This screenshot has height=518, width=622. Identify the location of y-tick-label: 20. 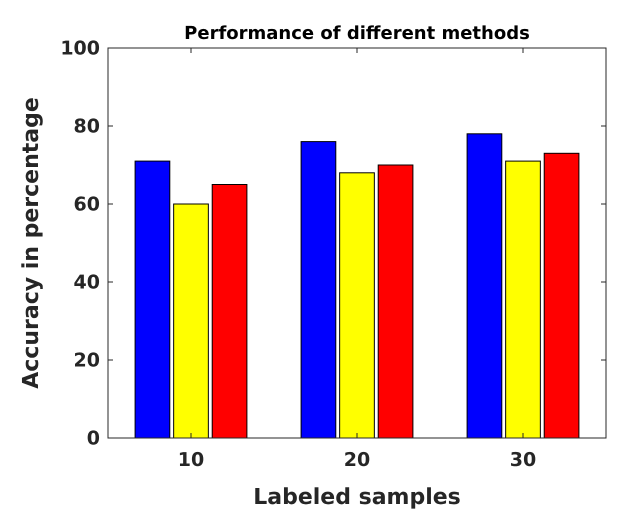
(87, 361).